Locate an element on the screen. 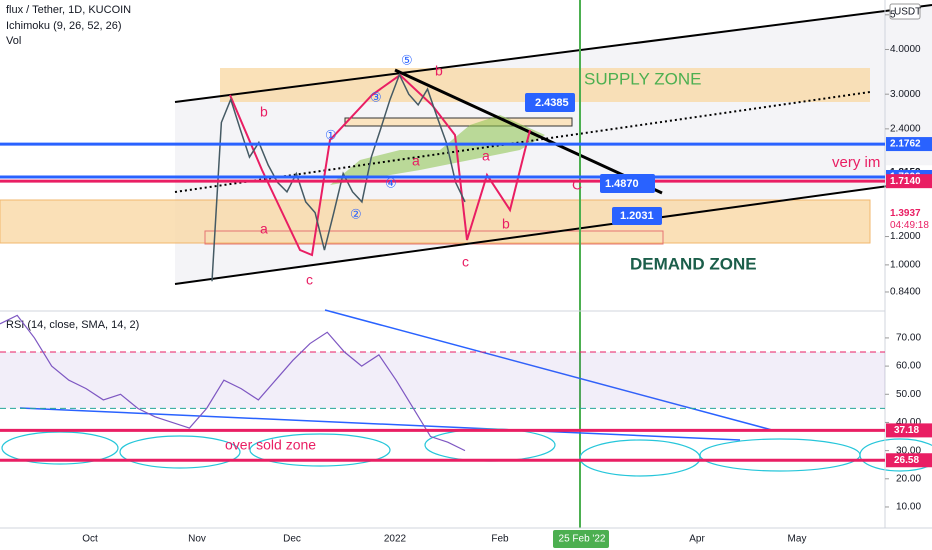 The image size is (932, 550). currency: USDT is located at coordinates (907, 12).